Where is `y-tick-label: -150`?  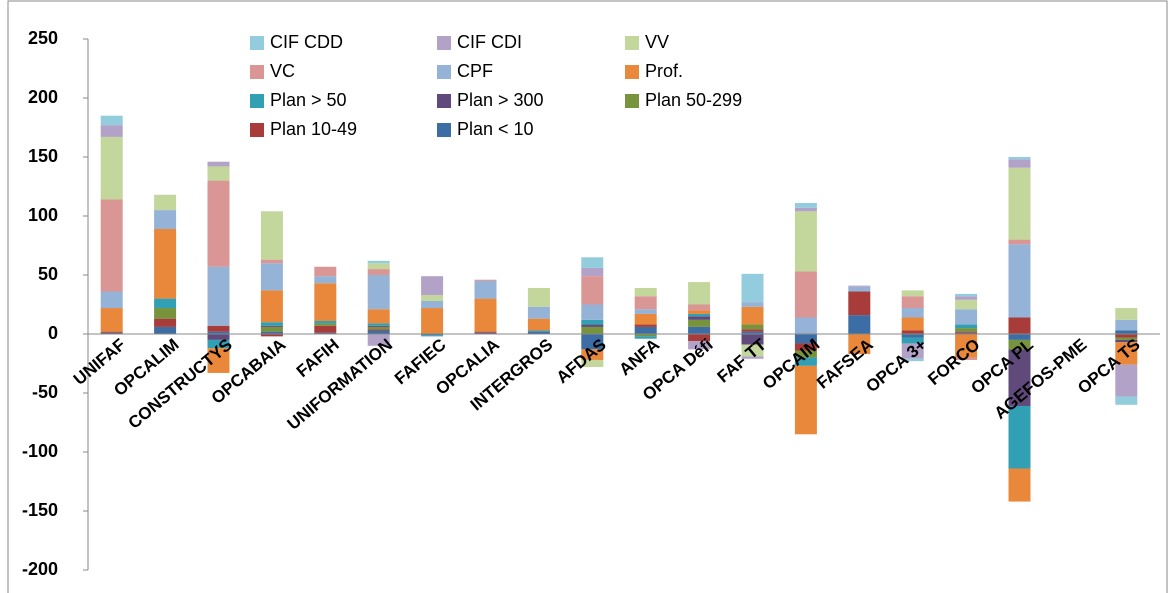 y-tick-label: -150 is located at coordinates (40, 510).